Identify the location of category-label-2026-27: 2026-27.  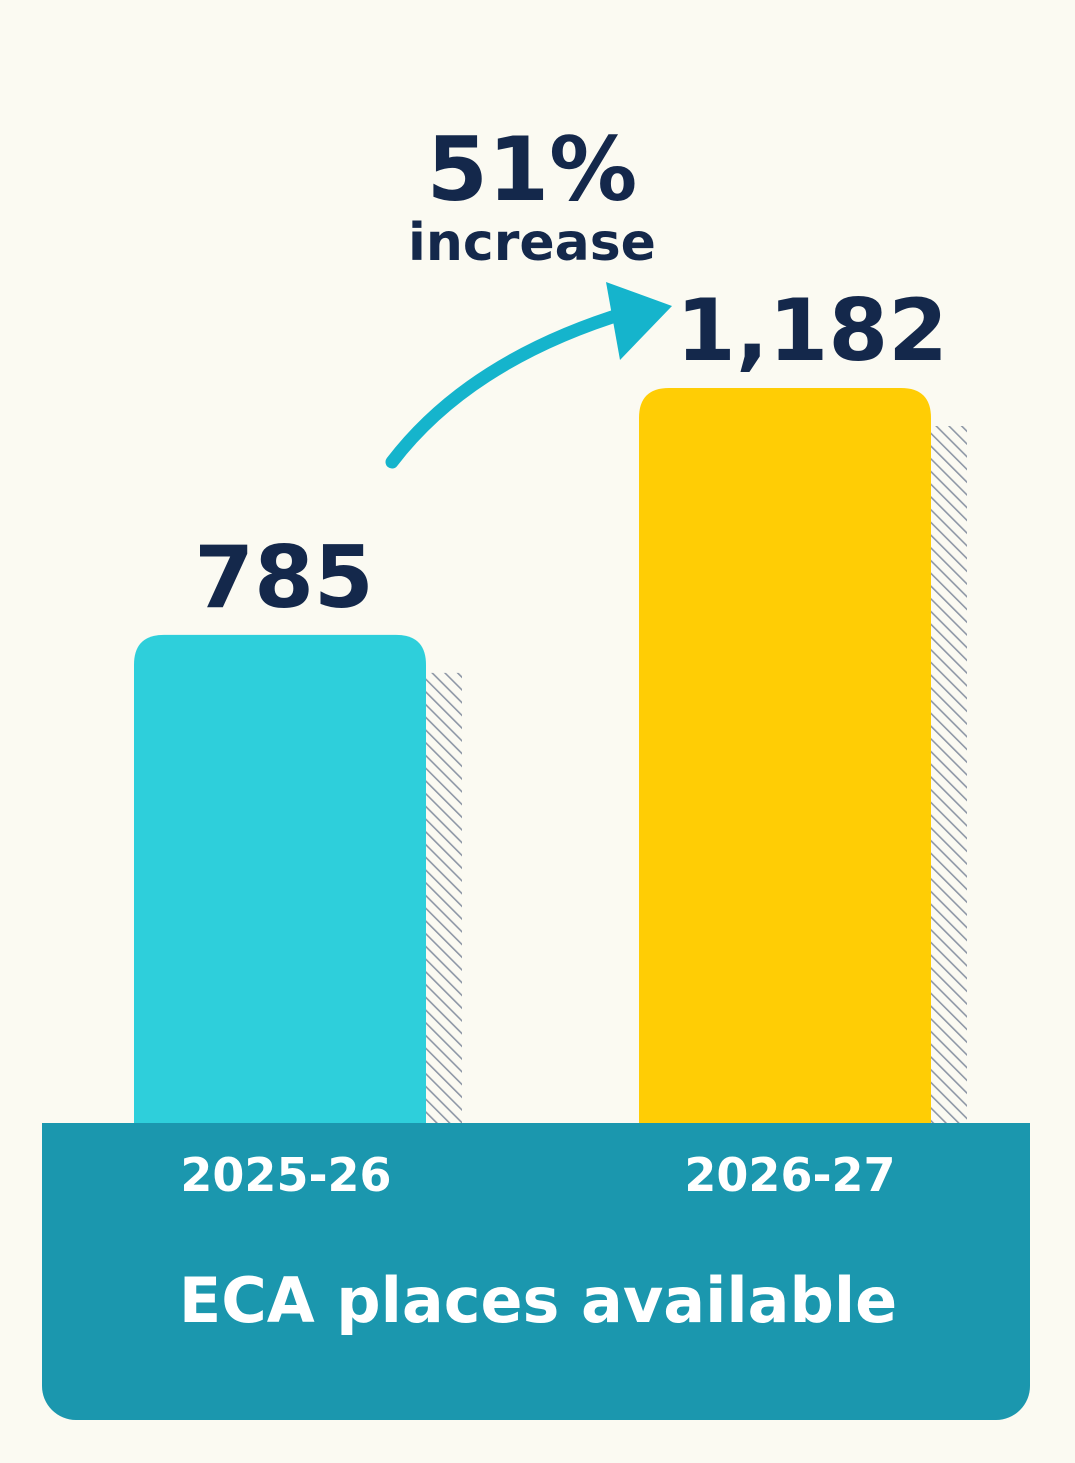
(789, 1175).